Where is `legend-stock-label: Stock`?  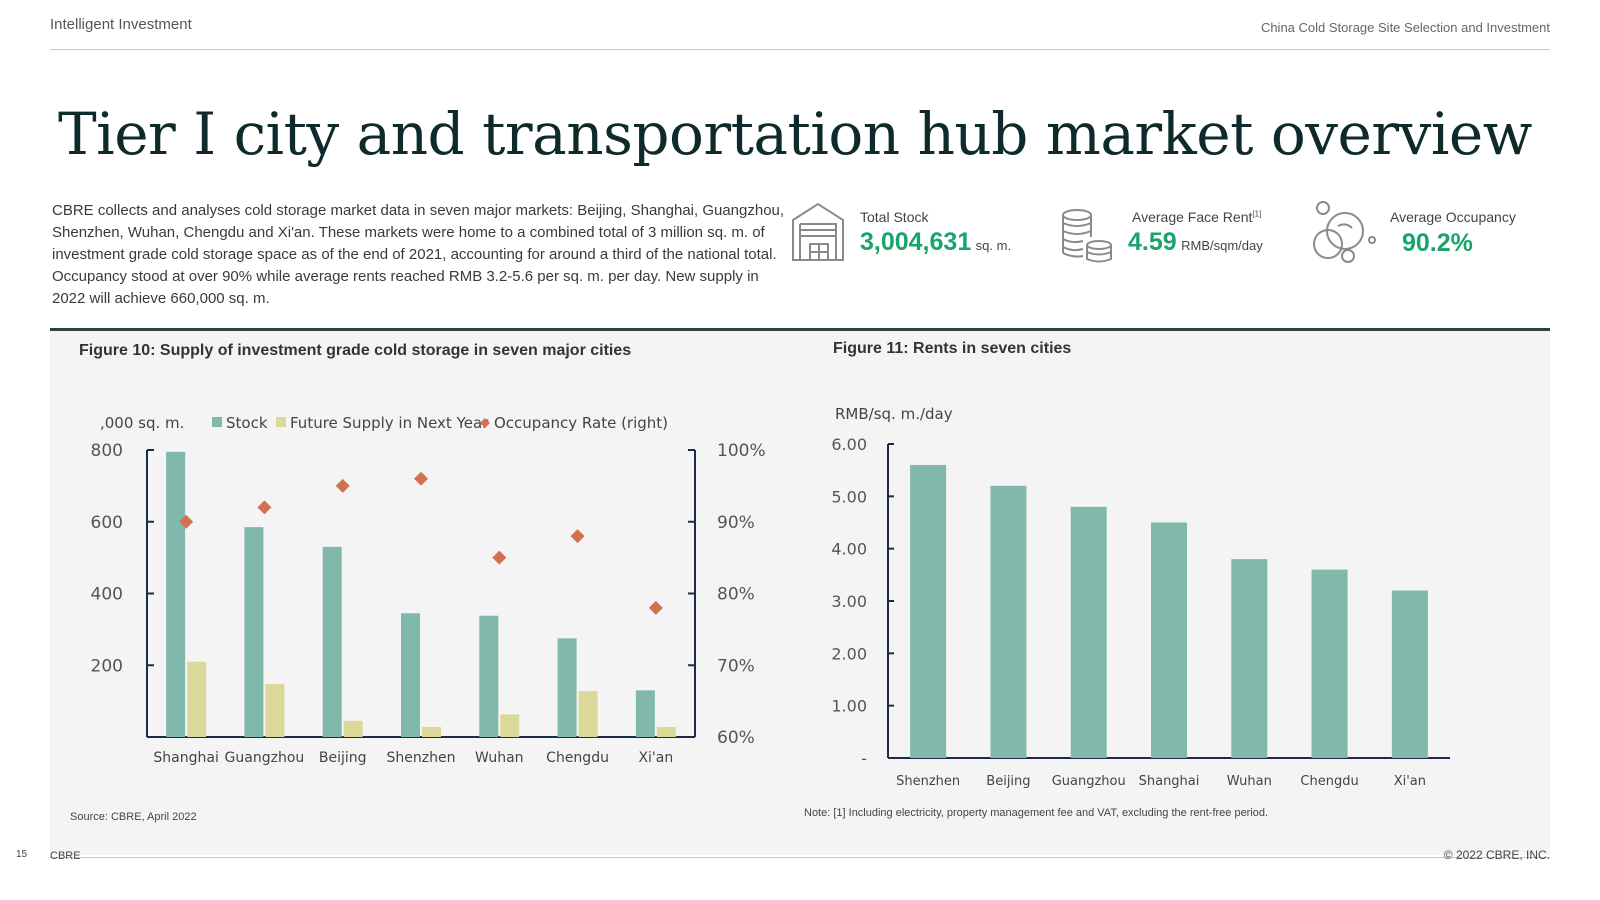
legend-stock-label: Stock is located at coordinates (247, 423).